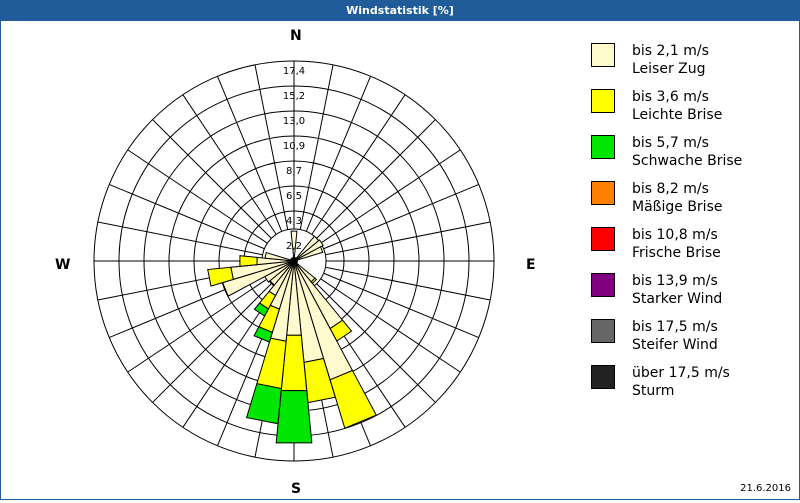 This screenshot has height=503, width=800. What do you see at coordinates (675, 235) in the screenshot?
I see `legend-label: bis 10,8 m/s` at bounding box center [675, 235].